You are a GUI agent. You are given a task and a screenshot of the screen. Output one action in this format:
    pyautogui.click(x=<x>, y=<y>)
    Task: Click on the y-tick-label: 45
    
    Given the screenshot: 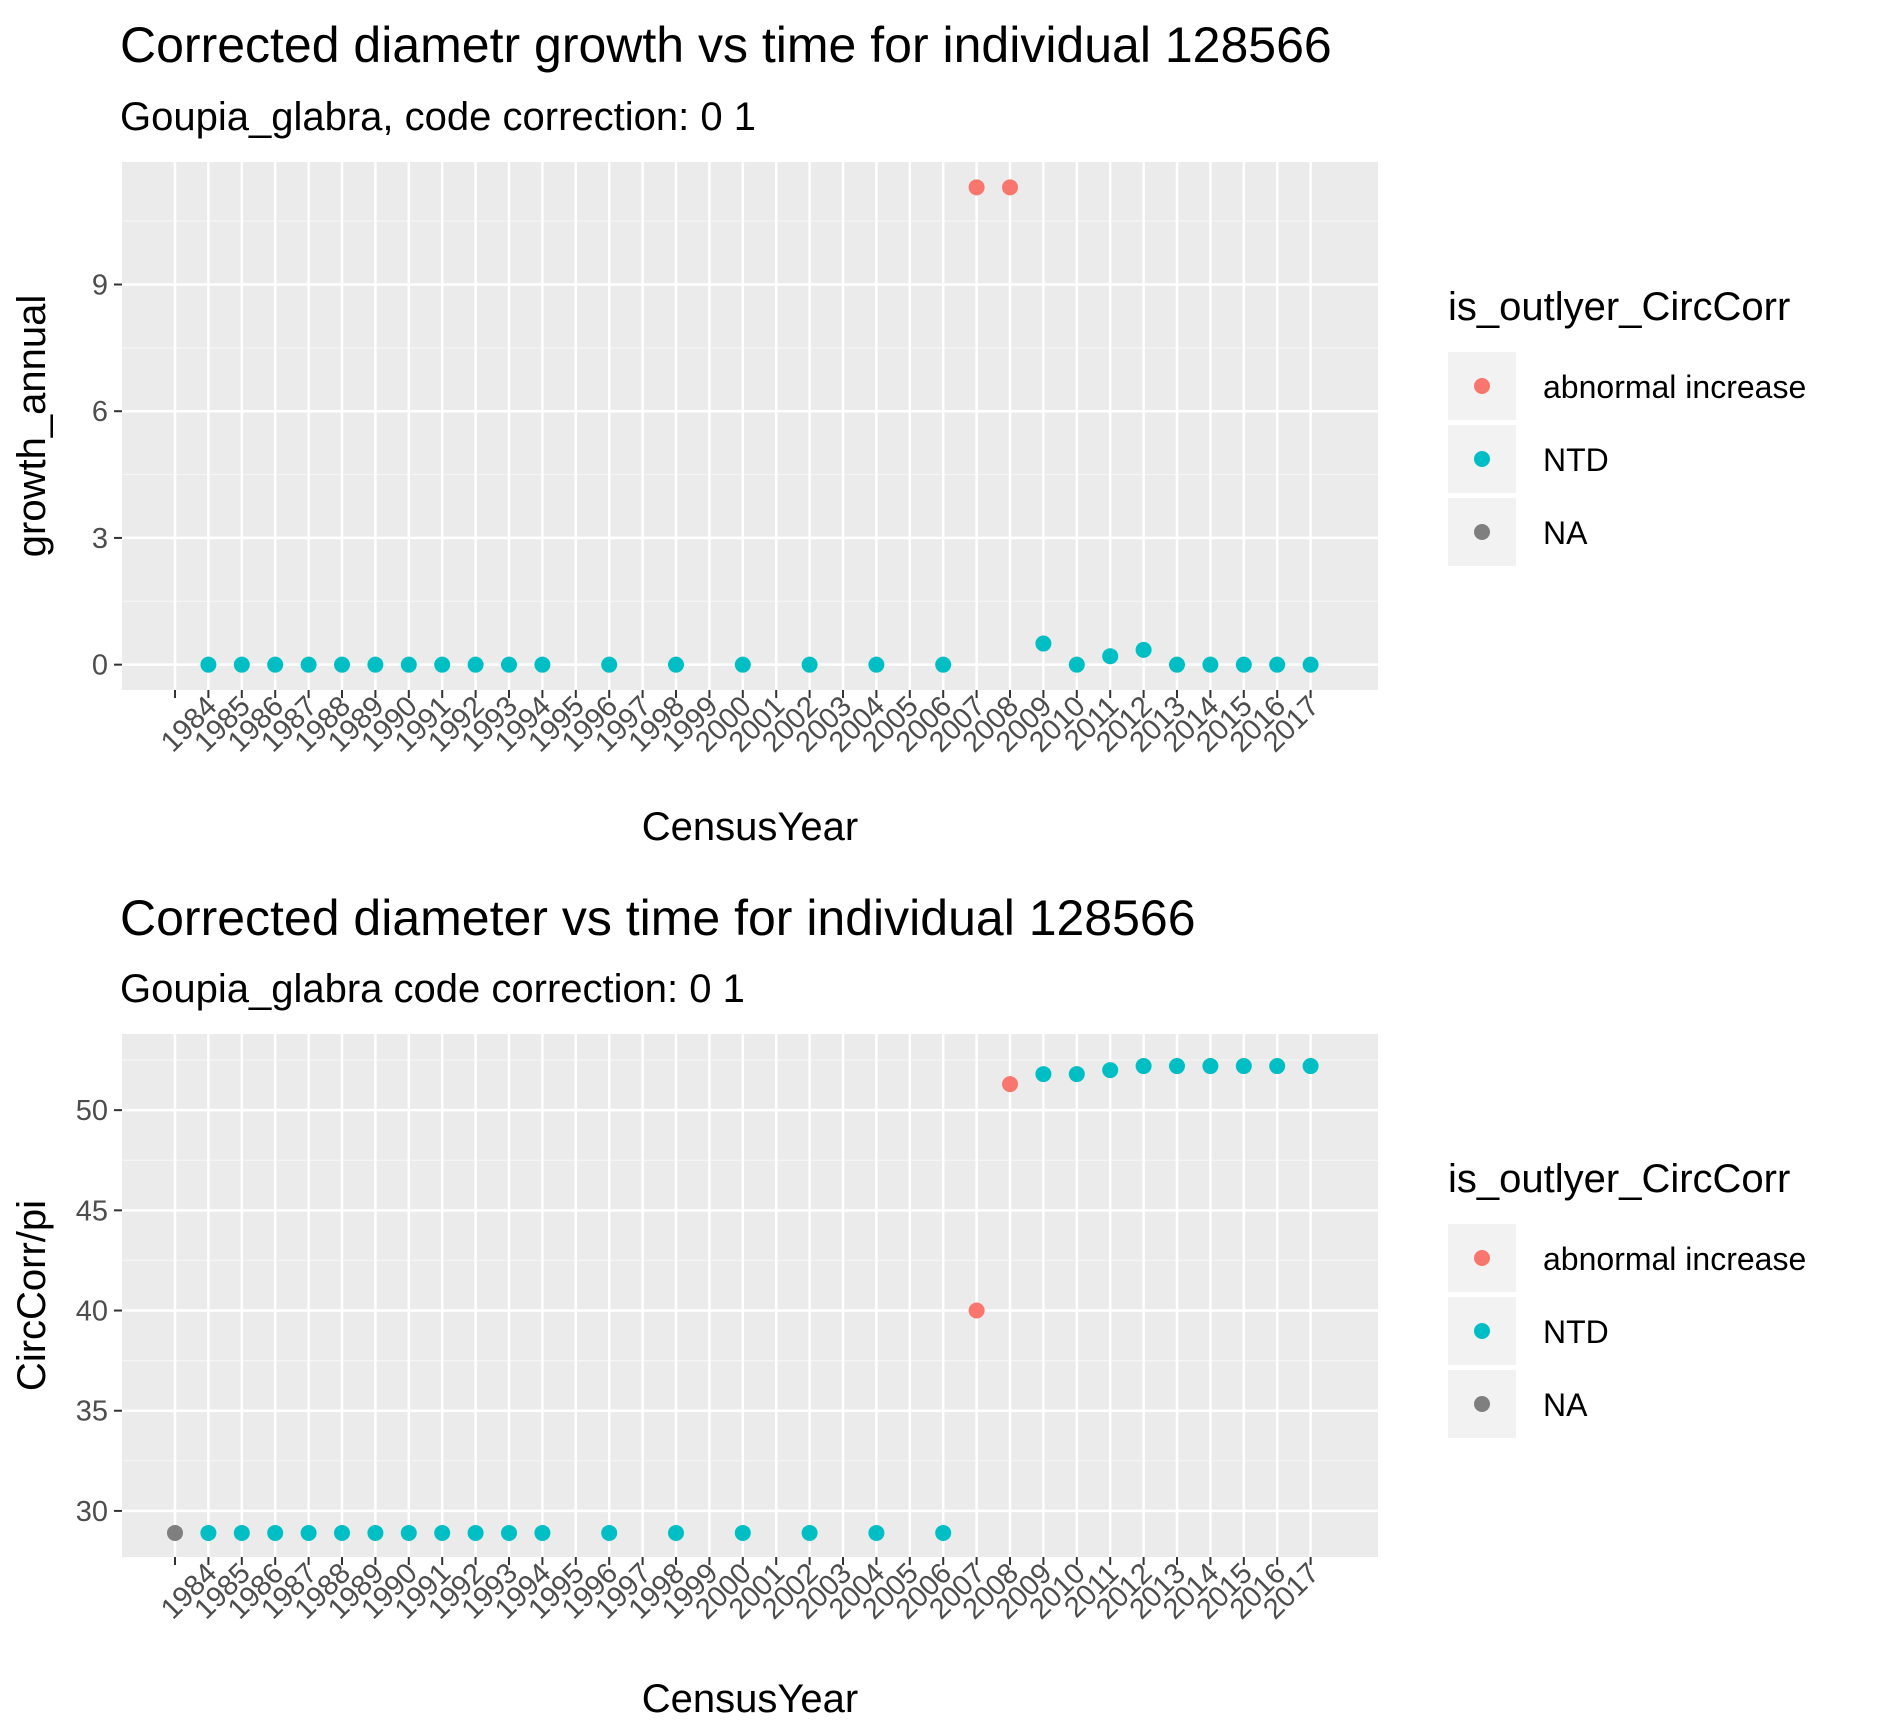 What is the action you would take?
    pyautogui.click(x=92, y=1211)
    